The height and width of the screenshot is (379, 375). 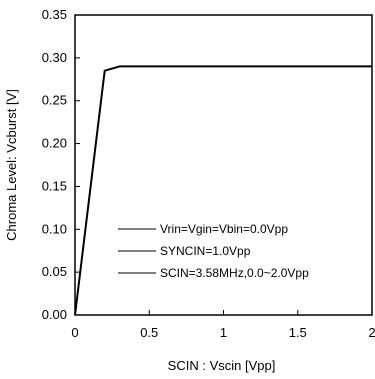 What do you see at coordinates (298, 332) in the screenshot?
I see `x-tick-label: 1.5` at bounding box center [298, 332].